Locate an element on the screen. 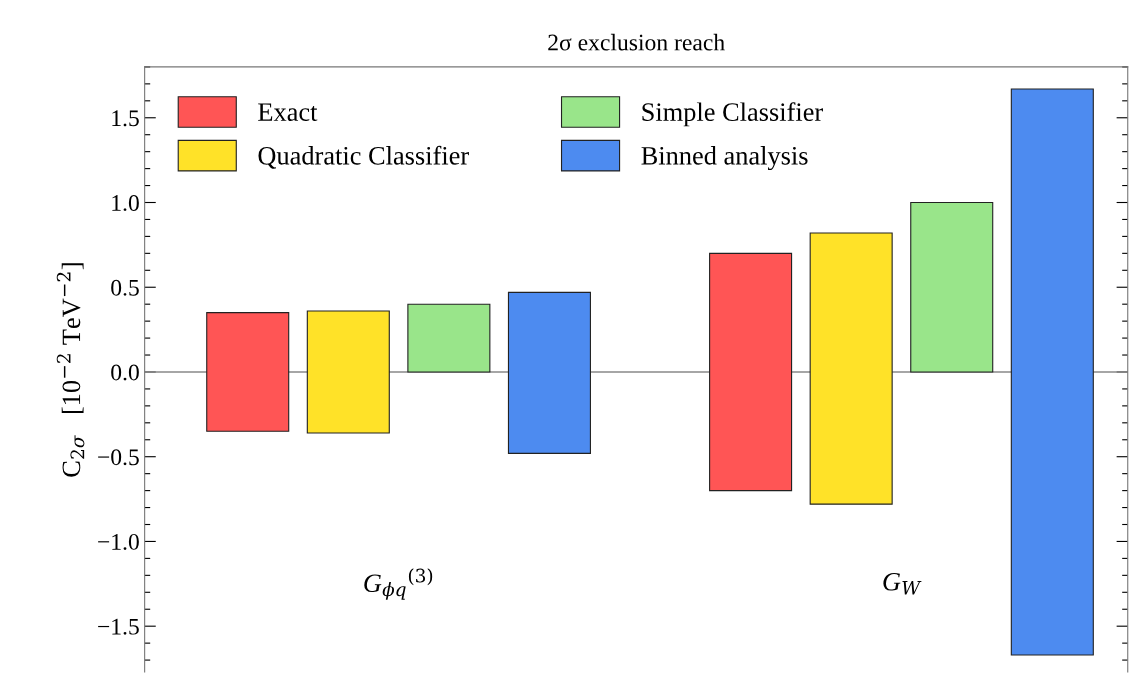 The image size is (1130, 676). y-tick-label: 0.0 is located at coordinates (125, 372).